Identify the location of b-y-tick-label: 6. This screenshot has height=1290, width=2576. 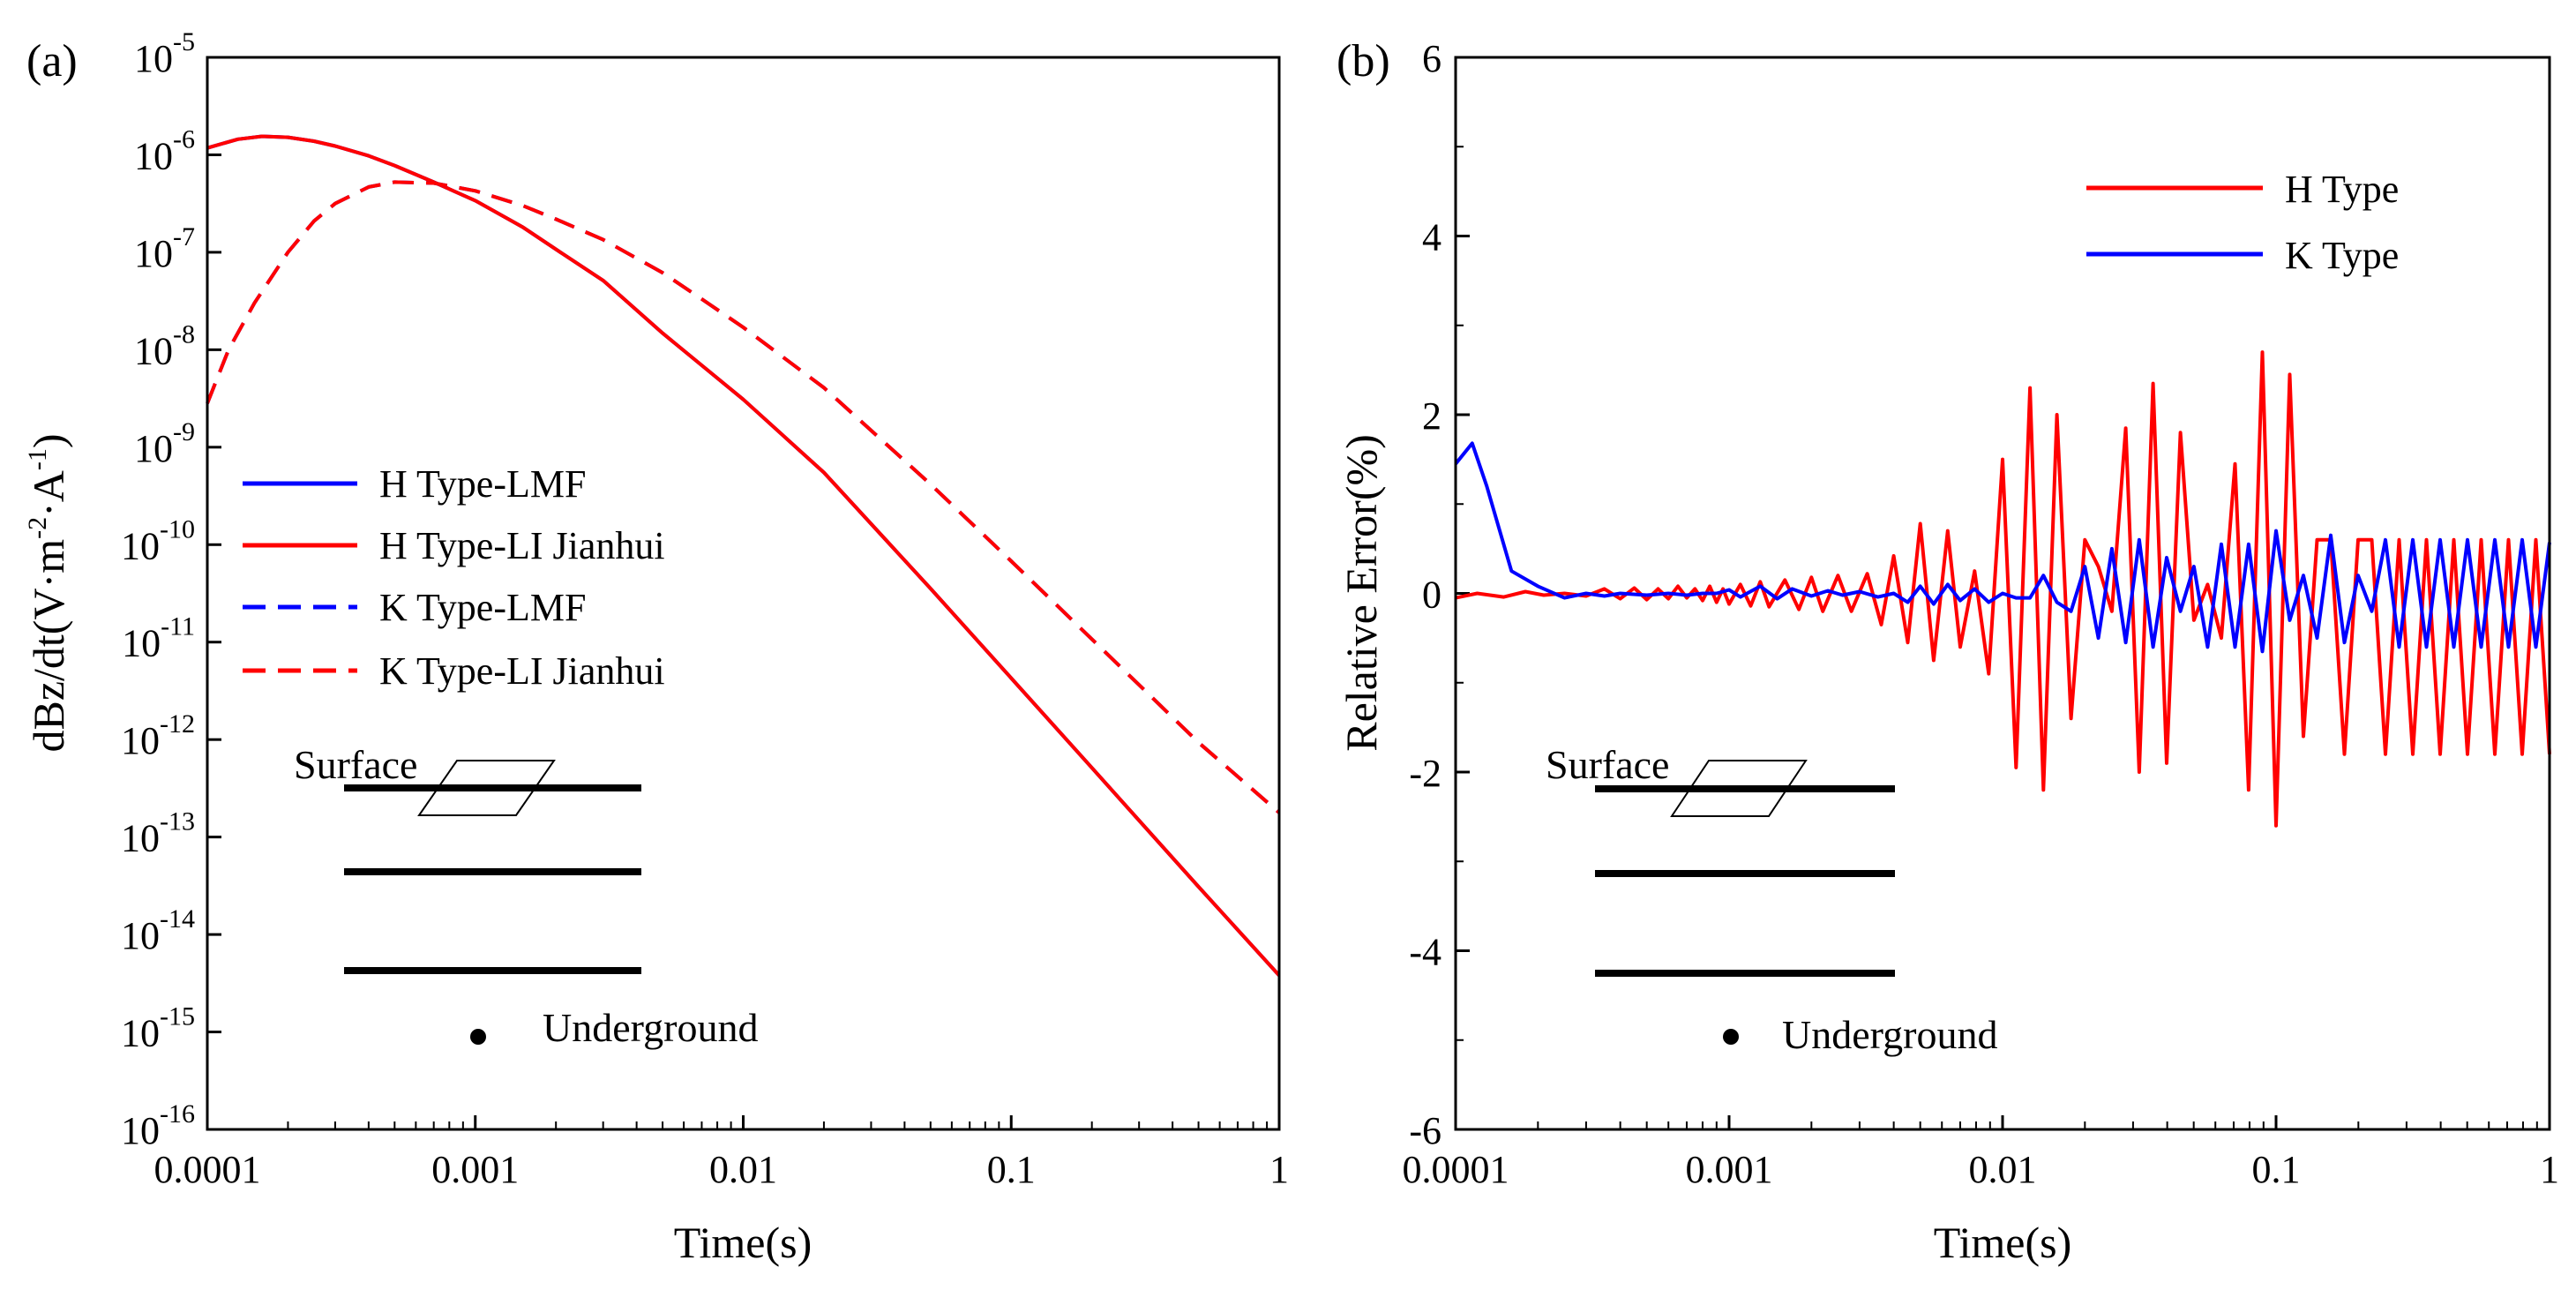
(1432, 58).